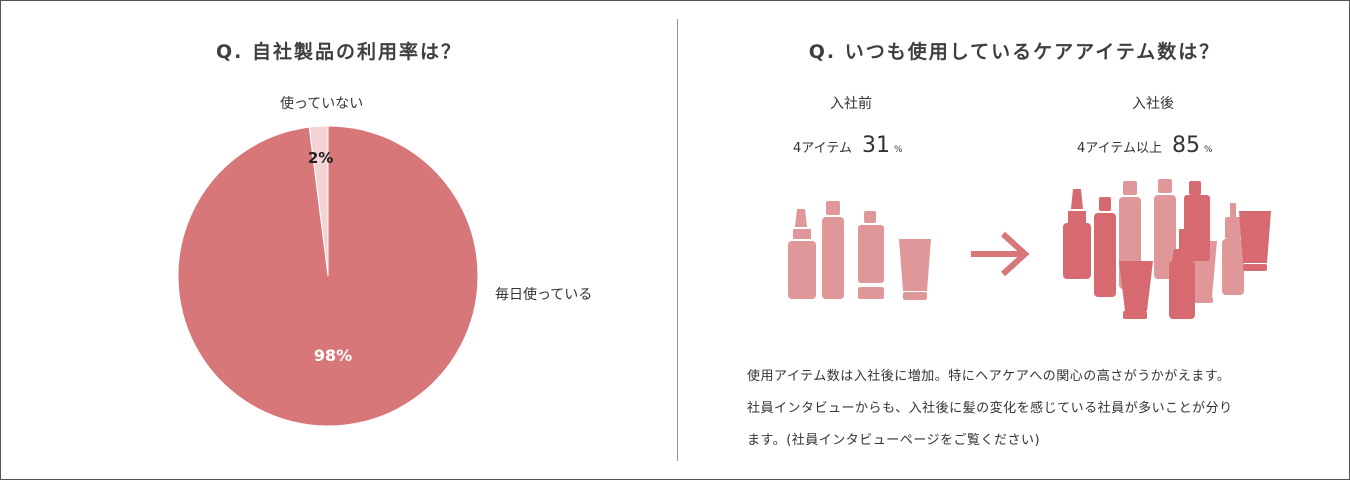 This screenshot has width=1350, height=480. What do you see at coordinates (1185, 145) in the screenshot?
I see `after-percent-value: 85` at bounding box center [1185, 145].